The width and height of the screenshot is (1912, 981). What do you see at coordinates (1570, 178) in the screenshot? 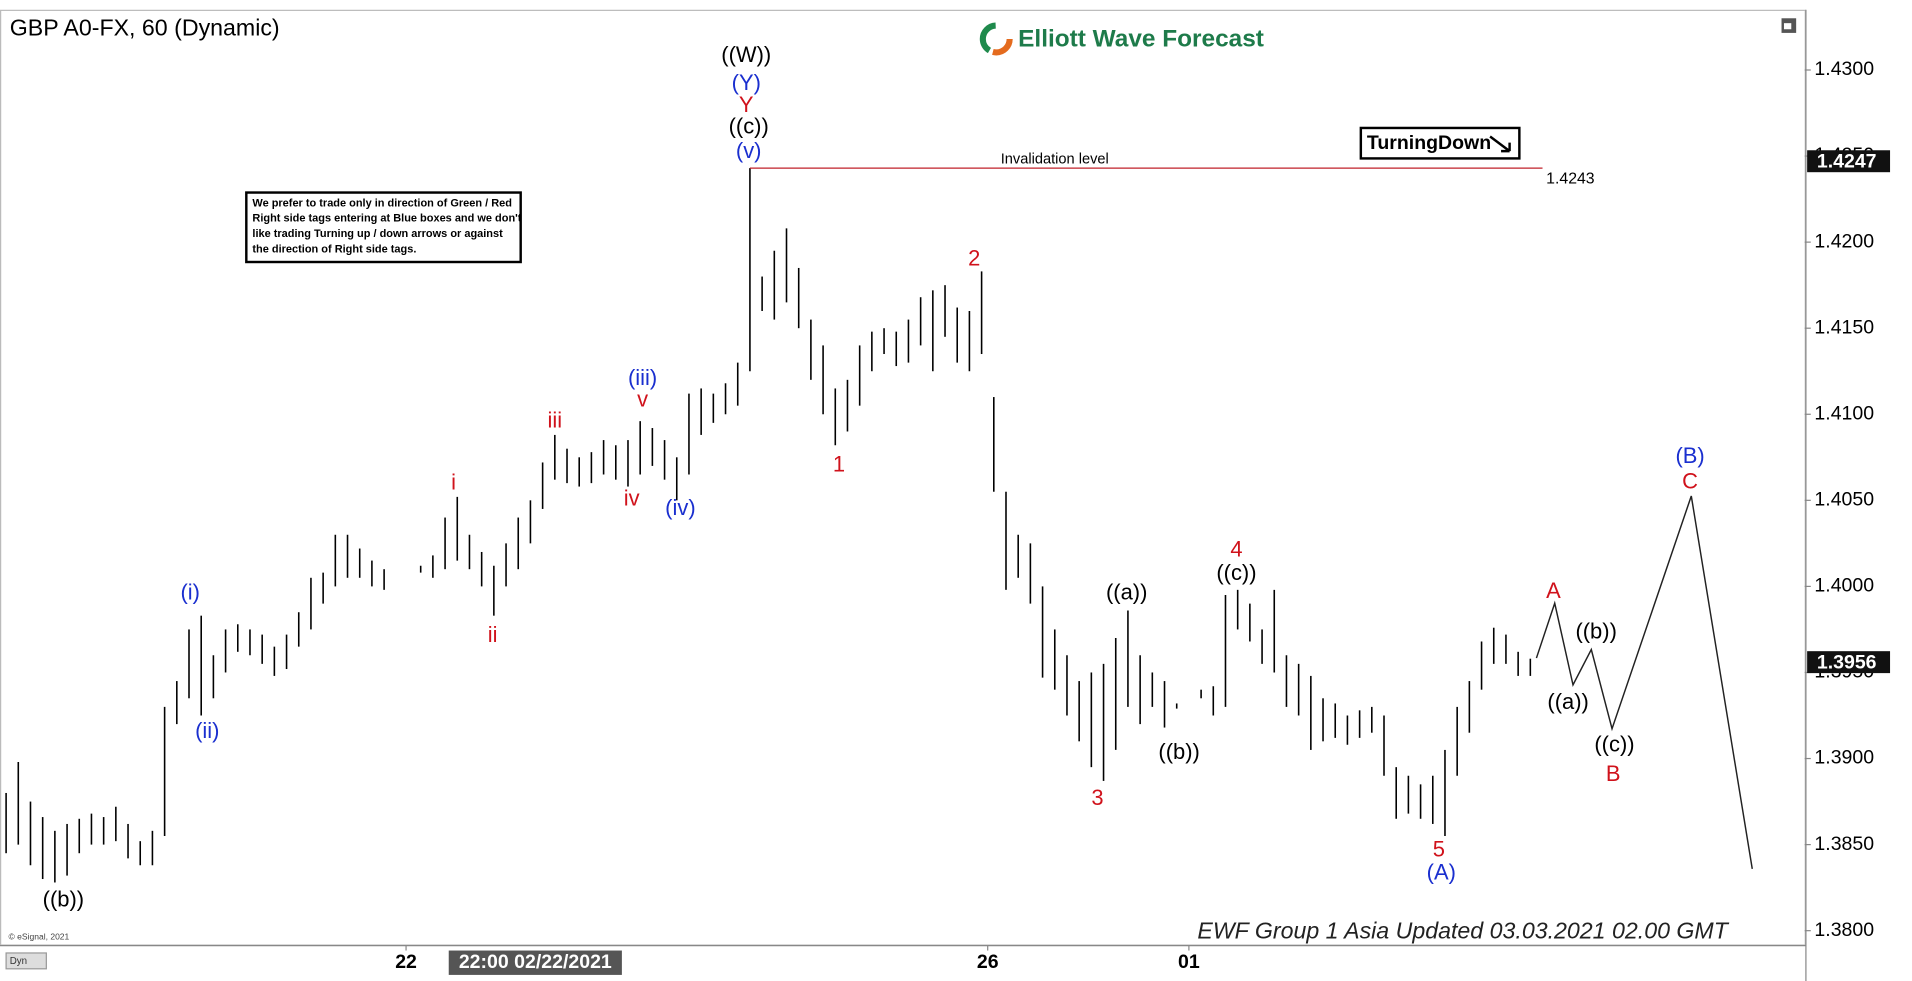
I see `invalidation-value: 1.4243` at bounding box center [1570, 178].